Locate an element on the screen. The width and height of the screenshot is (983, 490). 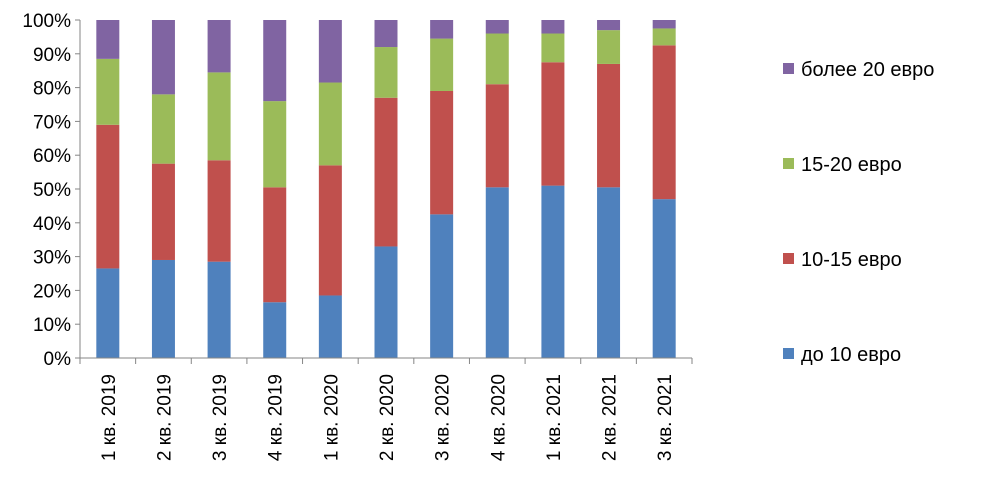
y-tick-label: 20% is located at coordinates (52, 291).